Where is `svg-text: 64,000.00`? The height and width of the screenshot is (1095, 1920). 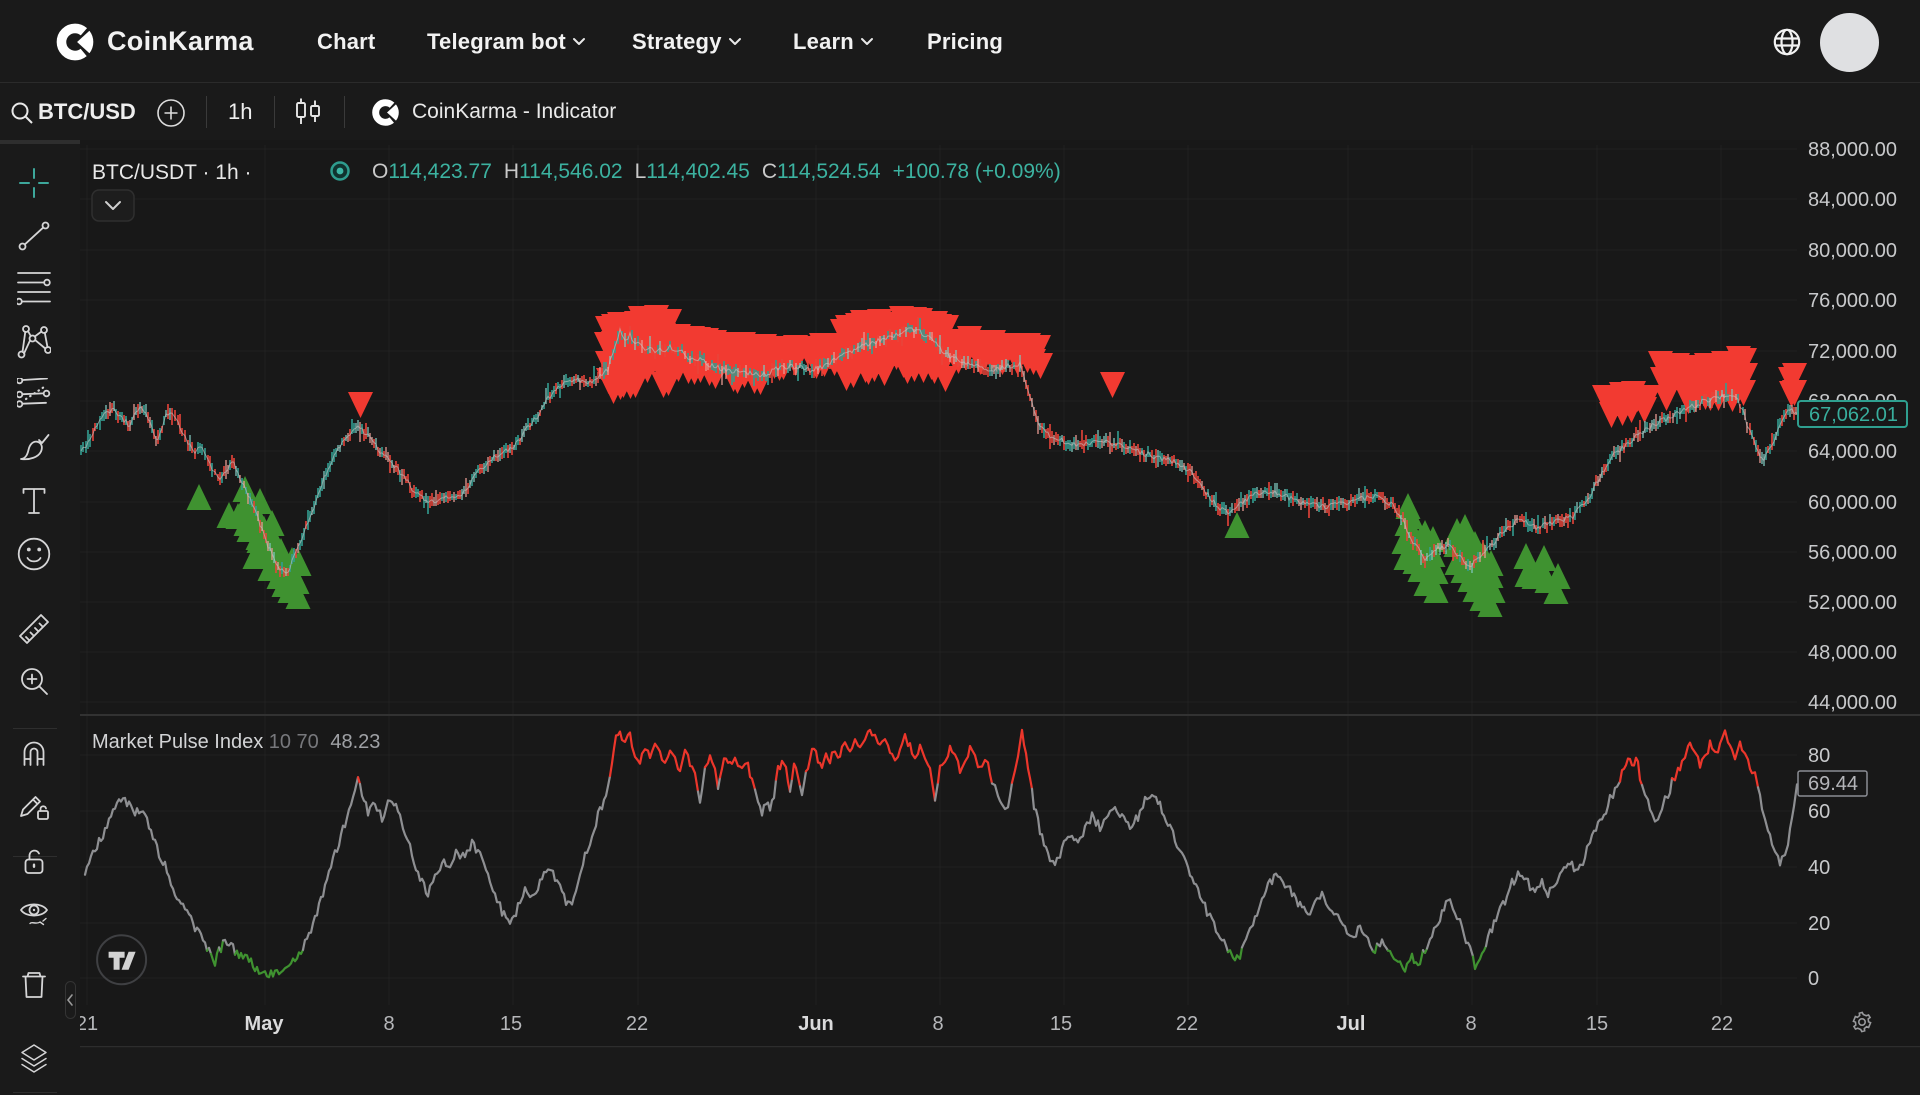
svg-text: 64,000.00 is located at coordinates (1852, 452).